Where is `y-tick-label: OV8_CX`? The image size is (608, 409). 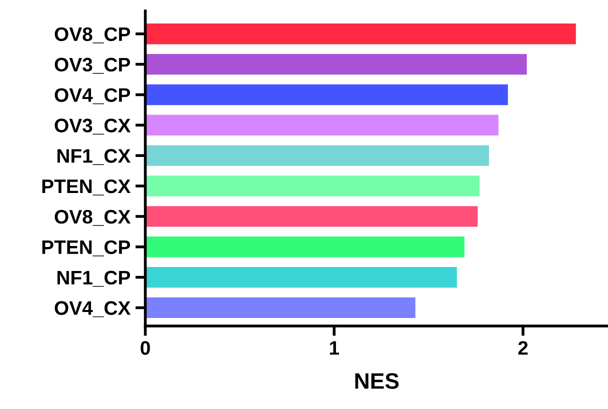 y-tick-label: OV8_CX is located at coordinates (92, 218).